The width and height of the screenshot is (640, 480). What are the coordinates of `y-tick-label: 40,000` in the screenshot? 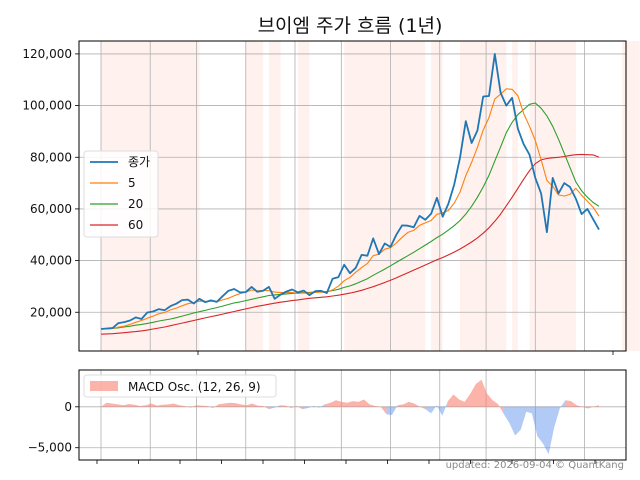 It's located at (51, 261).